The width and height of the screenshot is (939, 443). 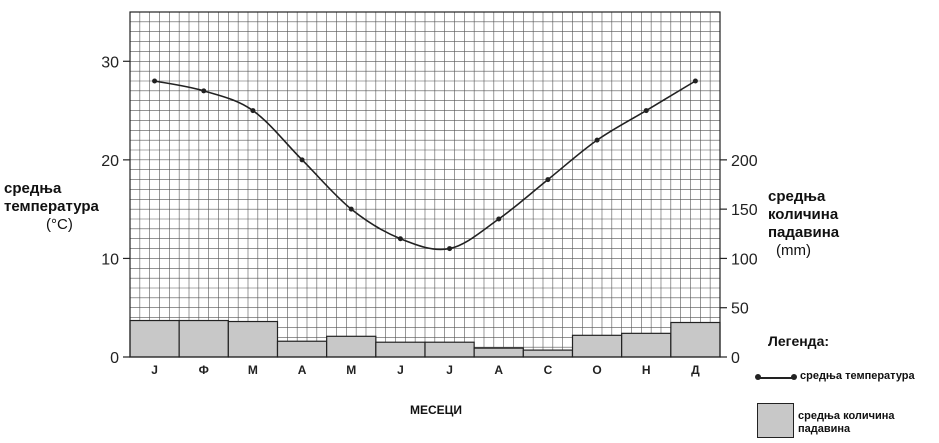 I want to click on left-tick-label: 20, so click(x=110, y=161).